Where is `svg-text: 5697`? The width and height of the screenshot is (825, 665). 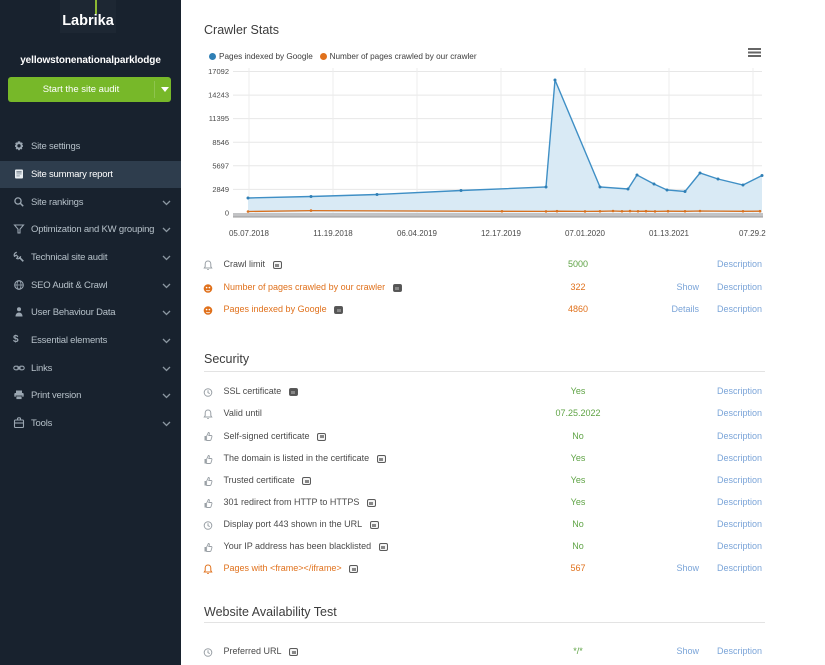
svg-text: 5697 is located at coordinates (220, 165).